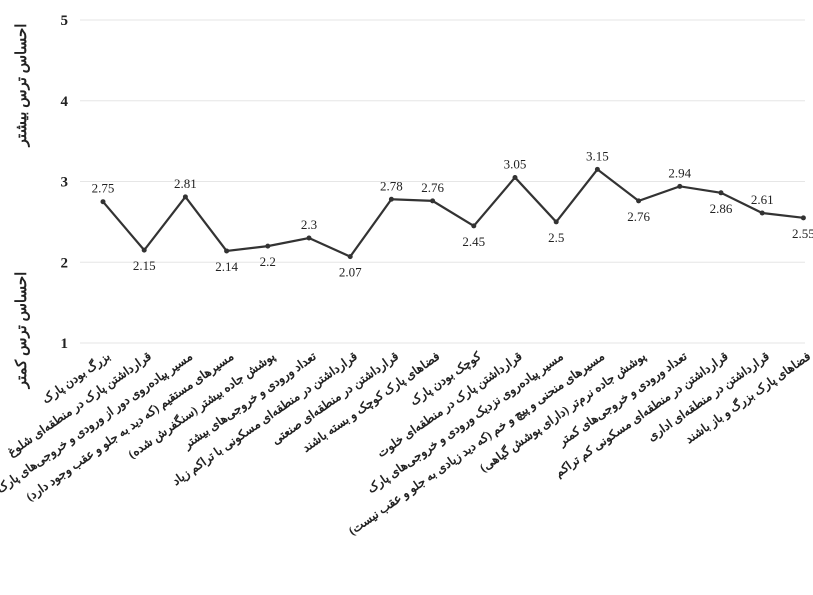 This screenshot has height=595, width=813. What do you see at coordinates (65, 21) in the screenshot?
I see `y-tick-label: 5` at bounding box center [65, 21].